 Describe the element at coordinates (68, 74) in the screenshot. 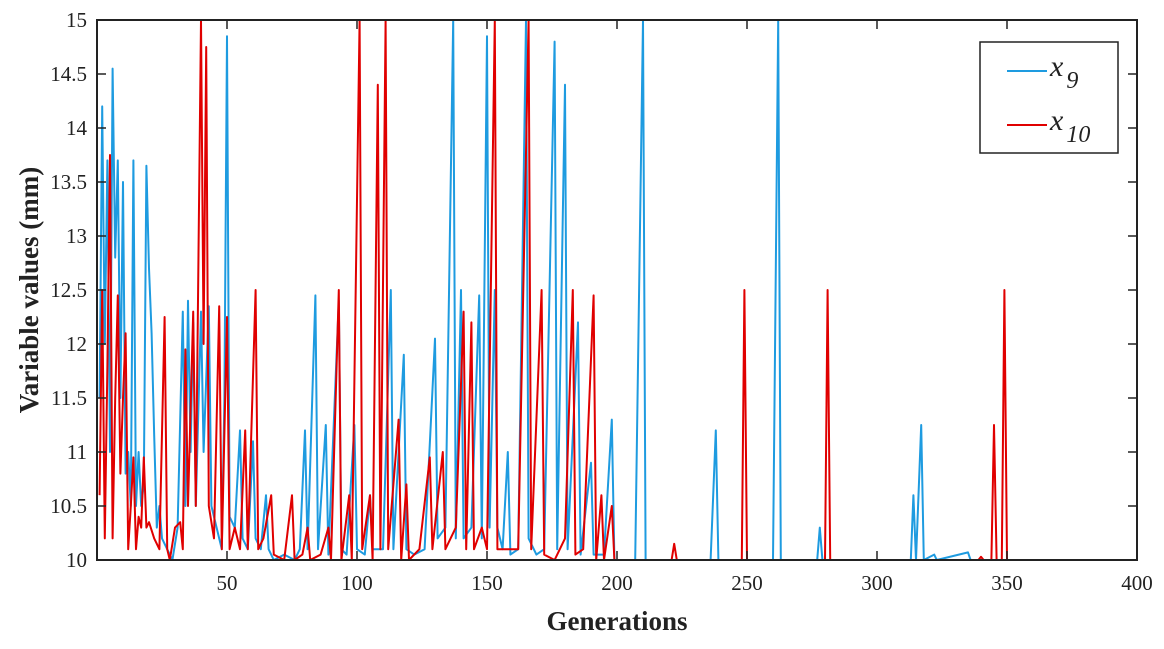

I see `y-tick-label: 14.5` at that location.